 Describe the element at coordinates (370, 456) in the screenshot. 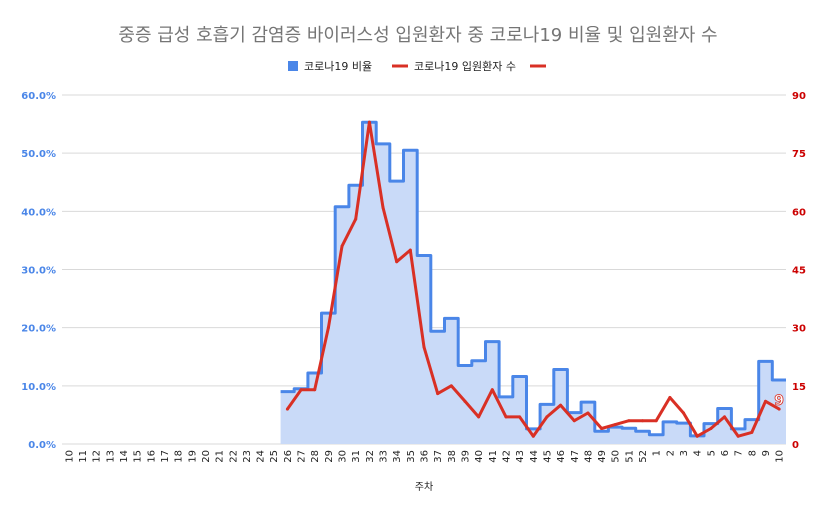

I see `x-tick-label: 32` at that location.